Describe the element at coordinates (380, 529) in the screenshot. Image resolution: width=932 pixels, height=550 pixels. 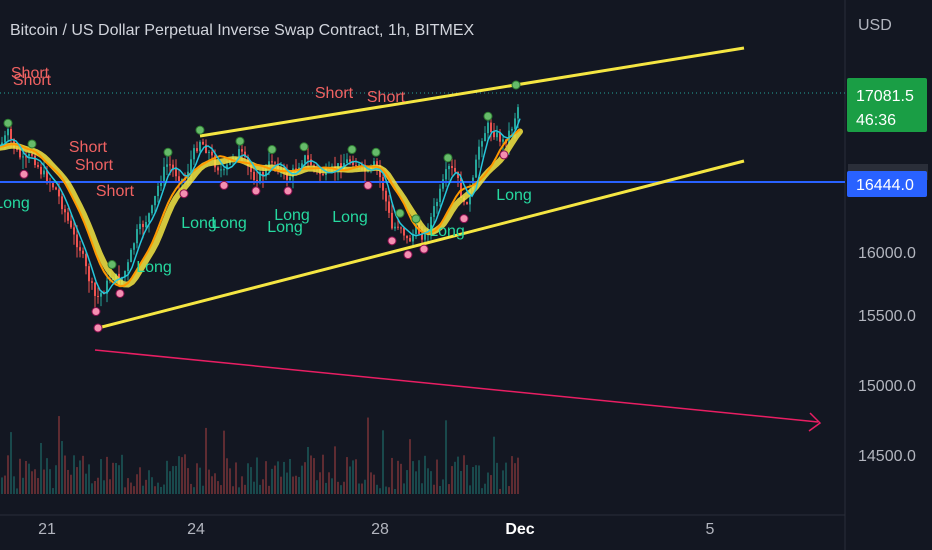
I see `x-tick-28: 28` at that location.